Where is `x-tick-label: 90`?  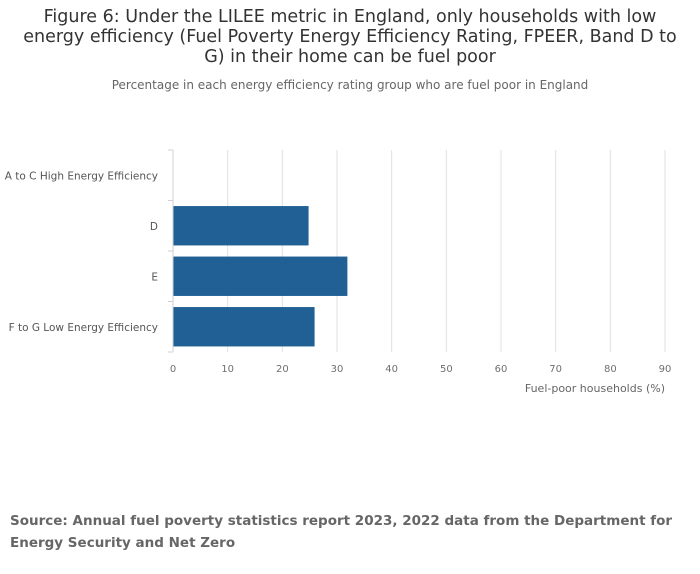 x-tick-label: 90 is located at coordinates (665, 369).